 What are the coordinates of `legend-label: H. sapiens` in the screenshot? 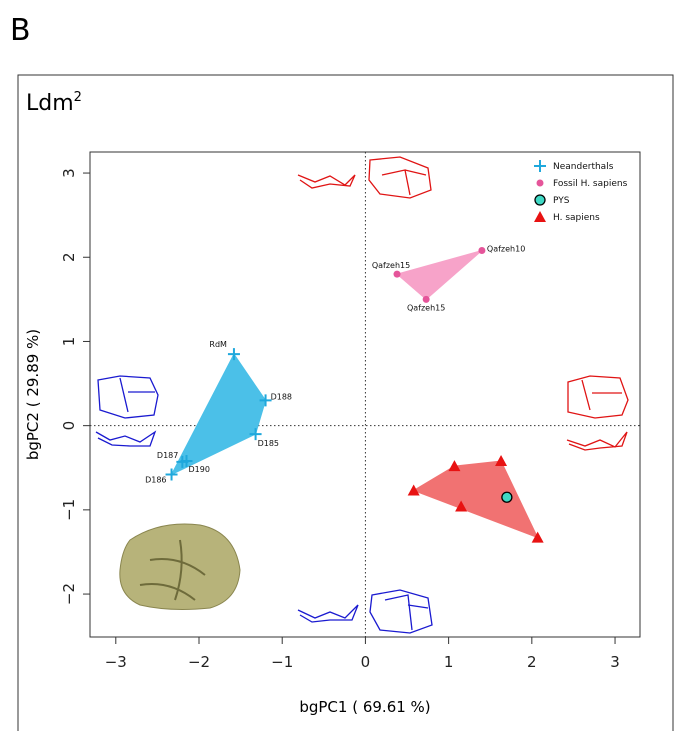 It's located at (576, 218).